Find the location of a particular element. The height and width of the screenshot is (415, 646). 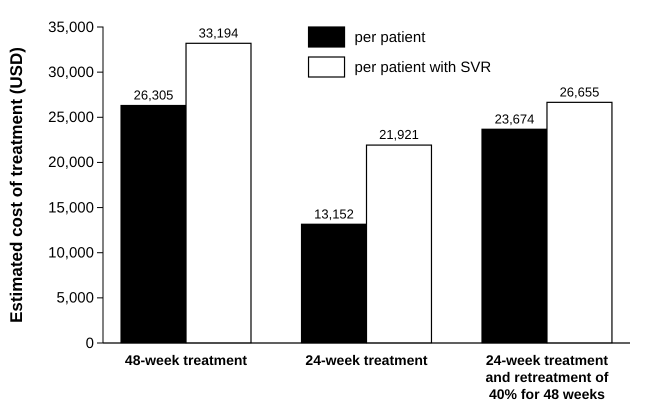

data-label: 26,305 is located at coordinates (154, 95).